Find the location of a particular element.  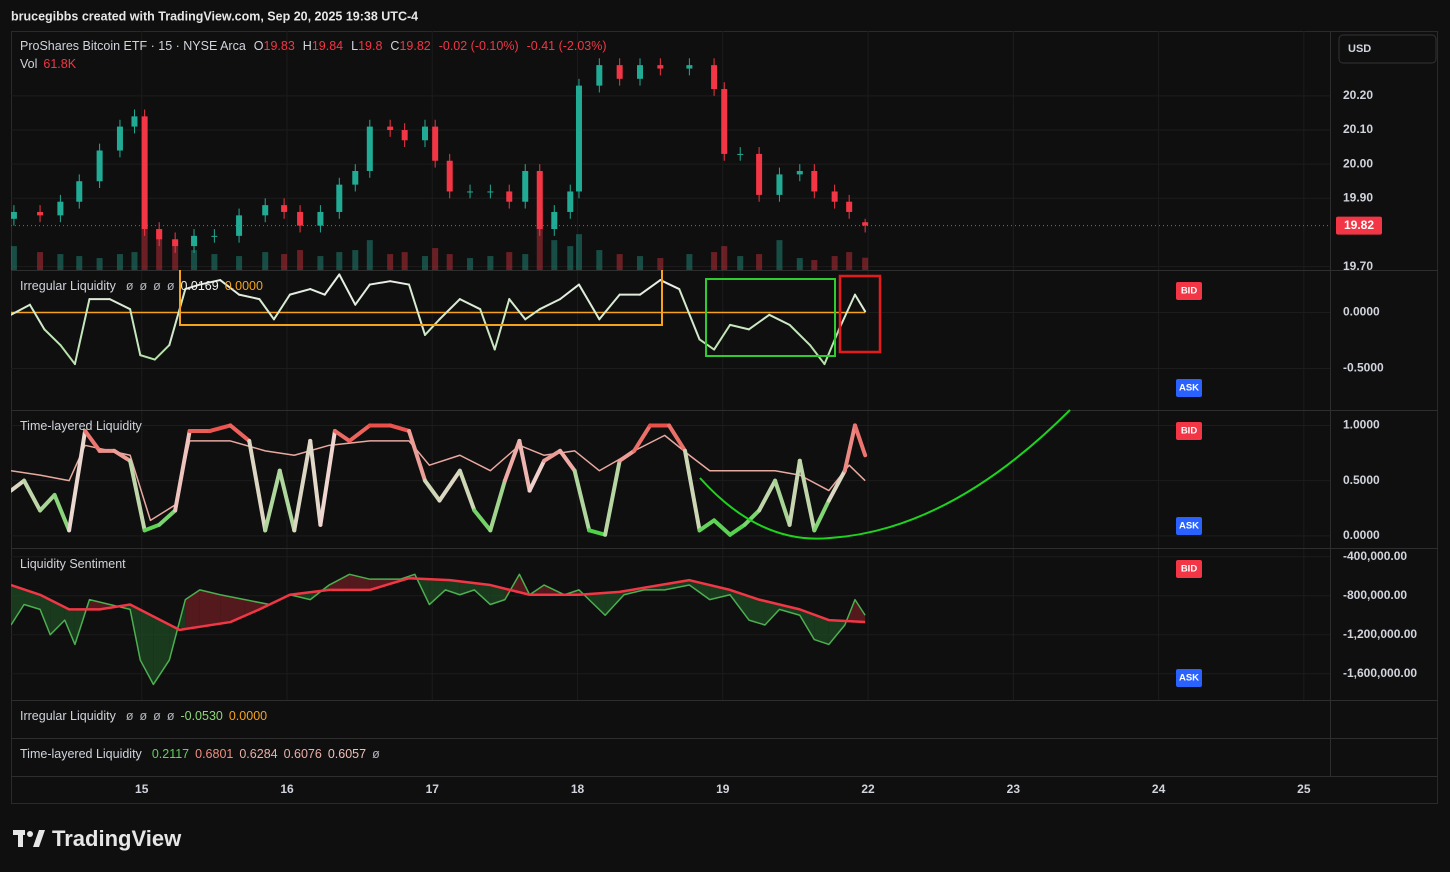

ohlc-key: C is located at coordinates (394, 46).